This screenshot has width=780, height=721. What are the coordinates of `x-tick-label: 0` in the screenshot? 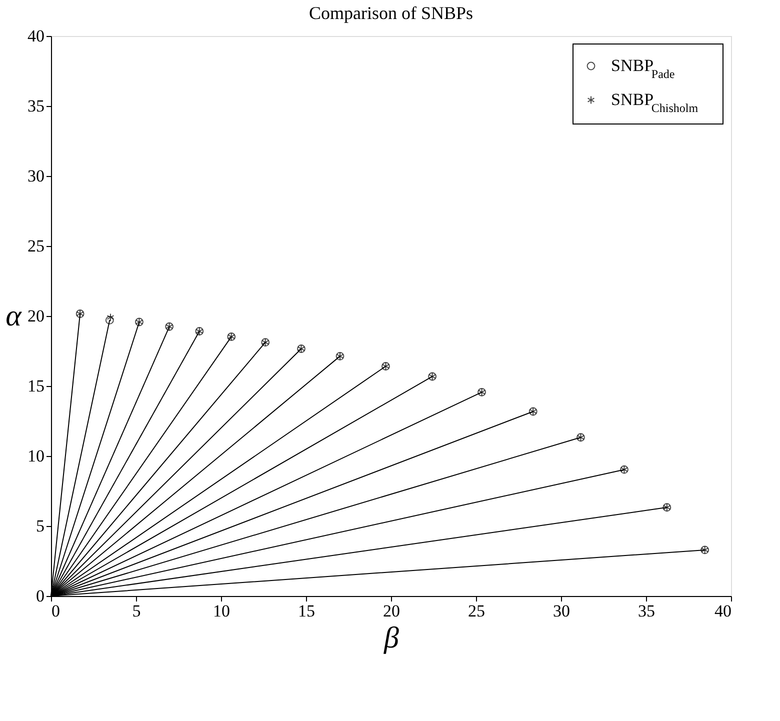 It's located at (56, 611).